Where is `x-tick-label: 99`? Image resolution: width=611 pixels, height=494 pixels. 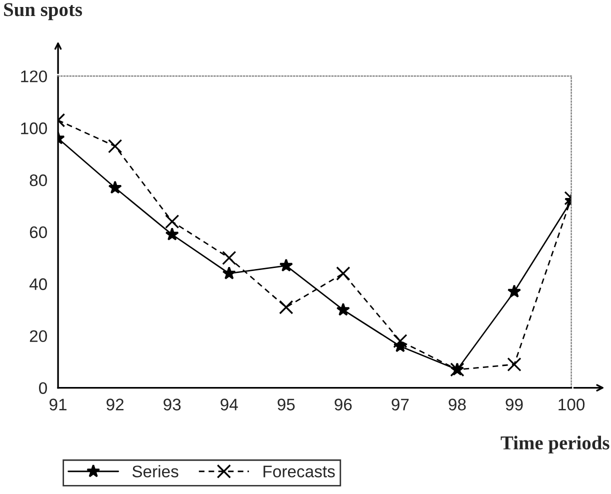
x-tick-label: 99 is located at coordinates (514, 404).